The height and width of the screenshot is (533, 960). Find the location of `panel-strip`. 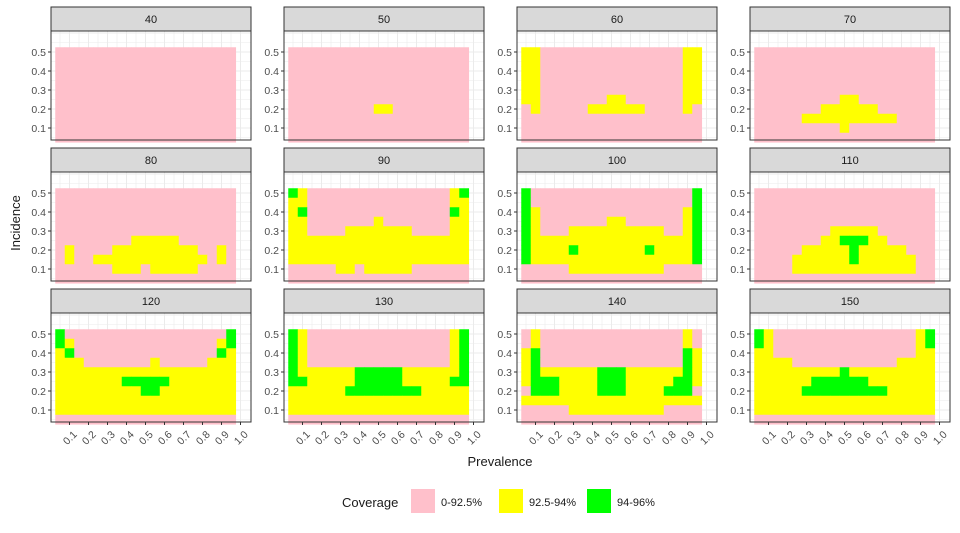

panel-strip is located at coordinates (850, 19).